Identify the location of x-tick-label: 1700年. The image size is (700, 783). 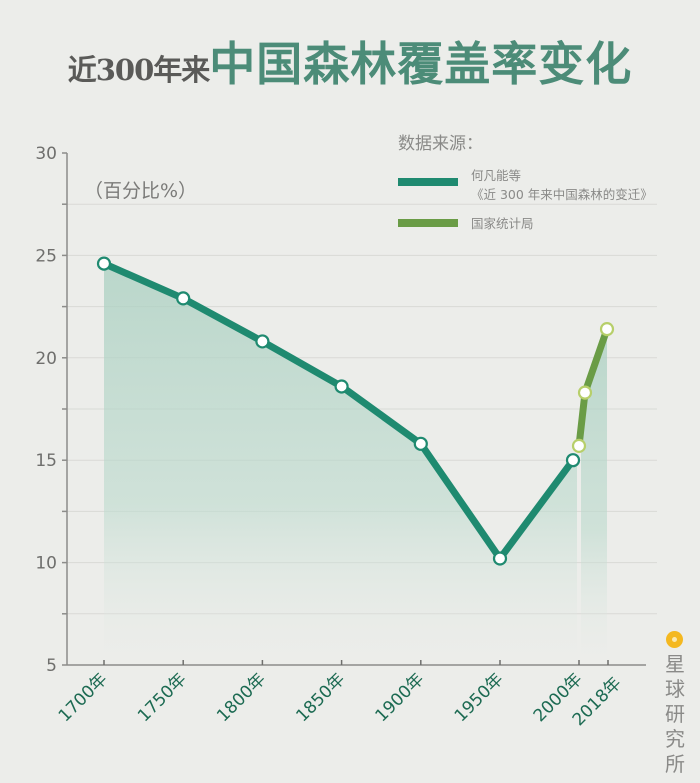
(83, 697).